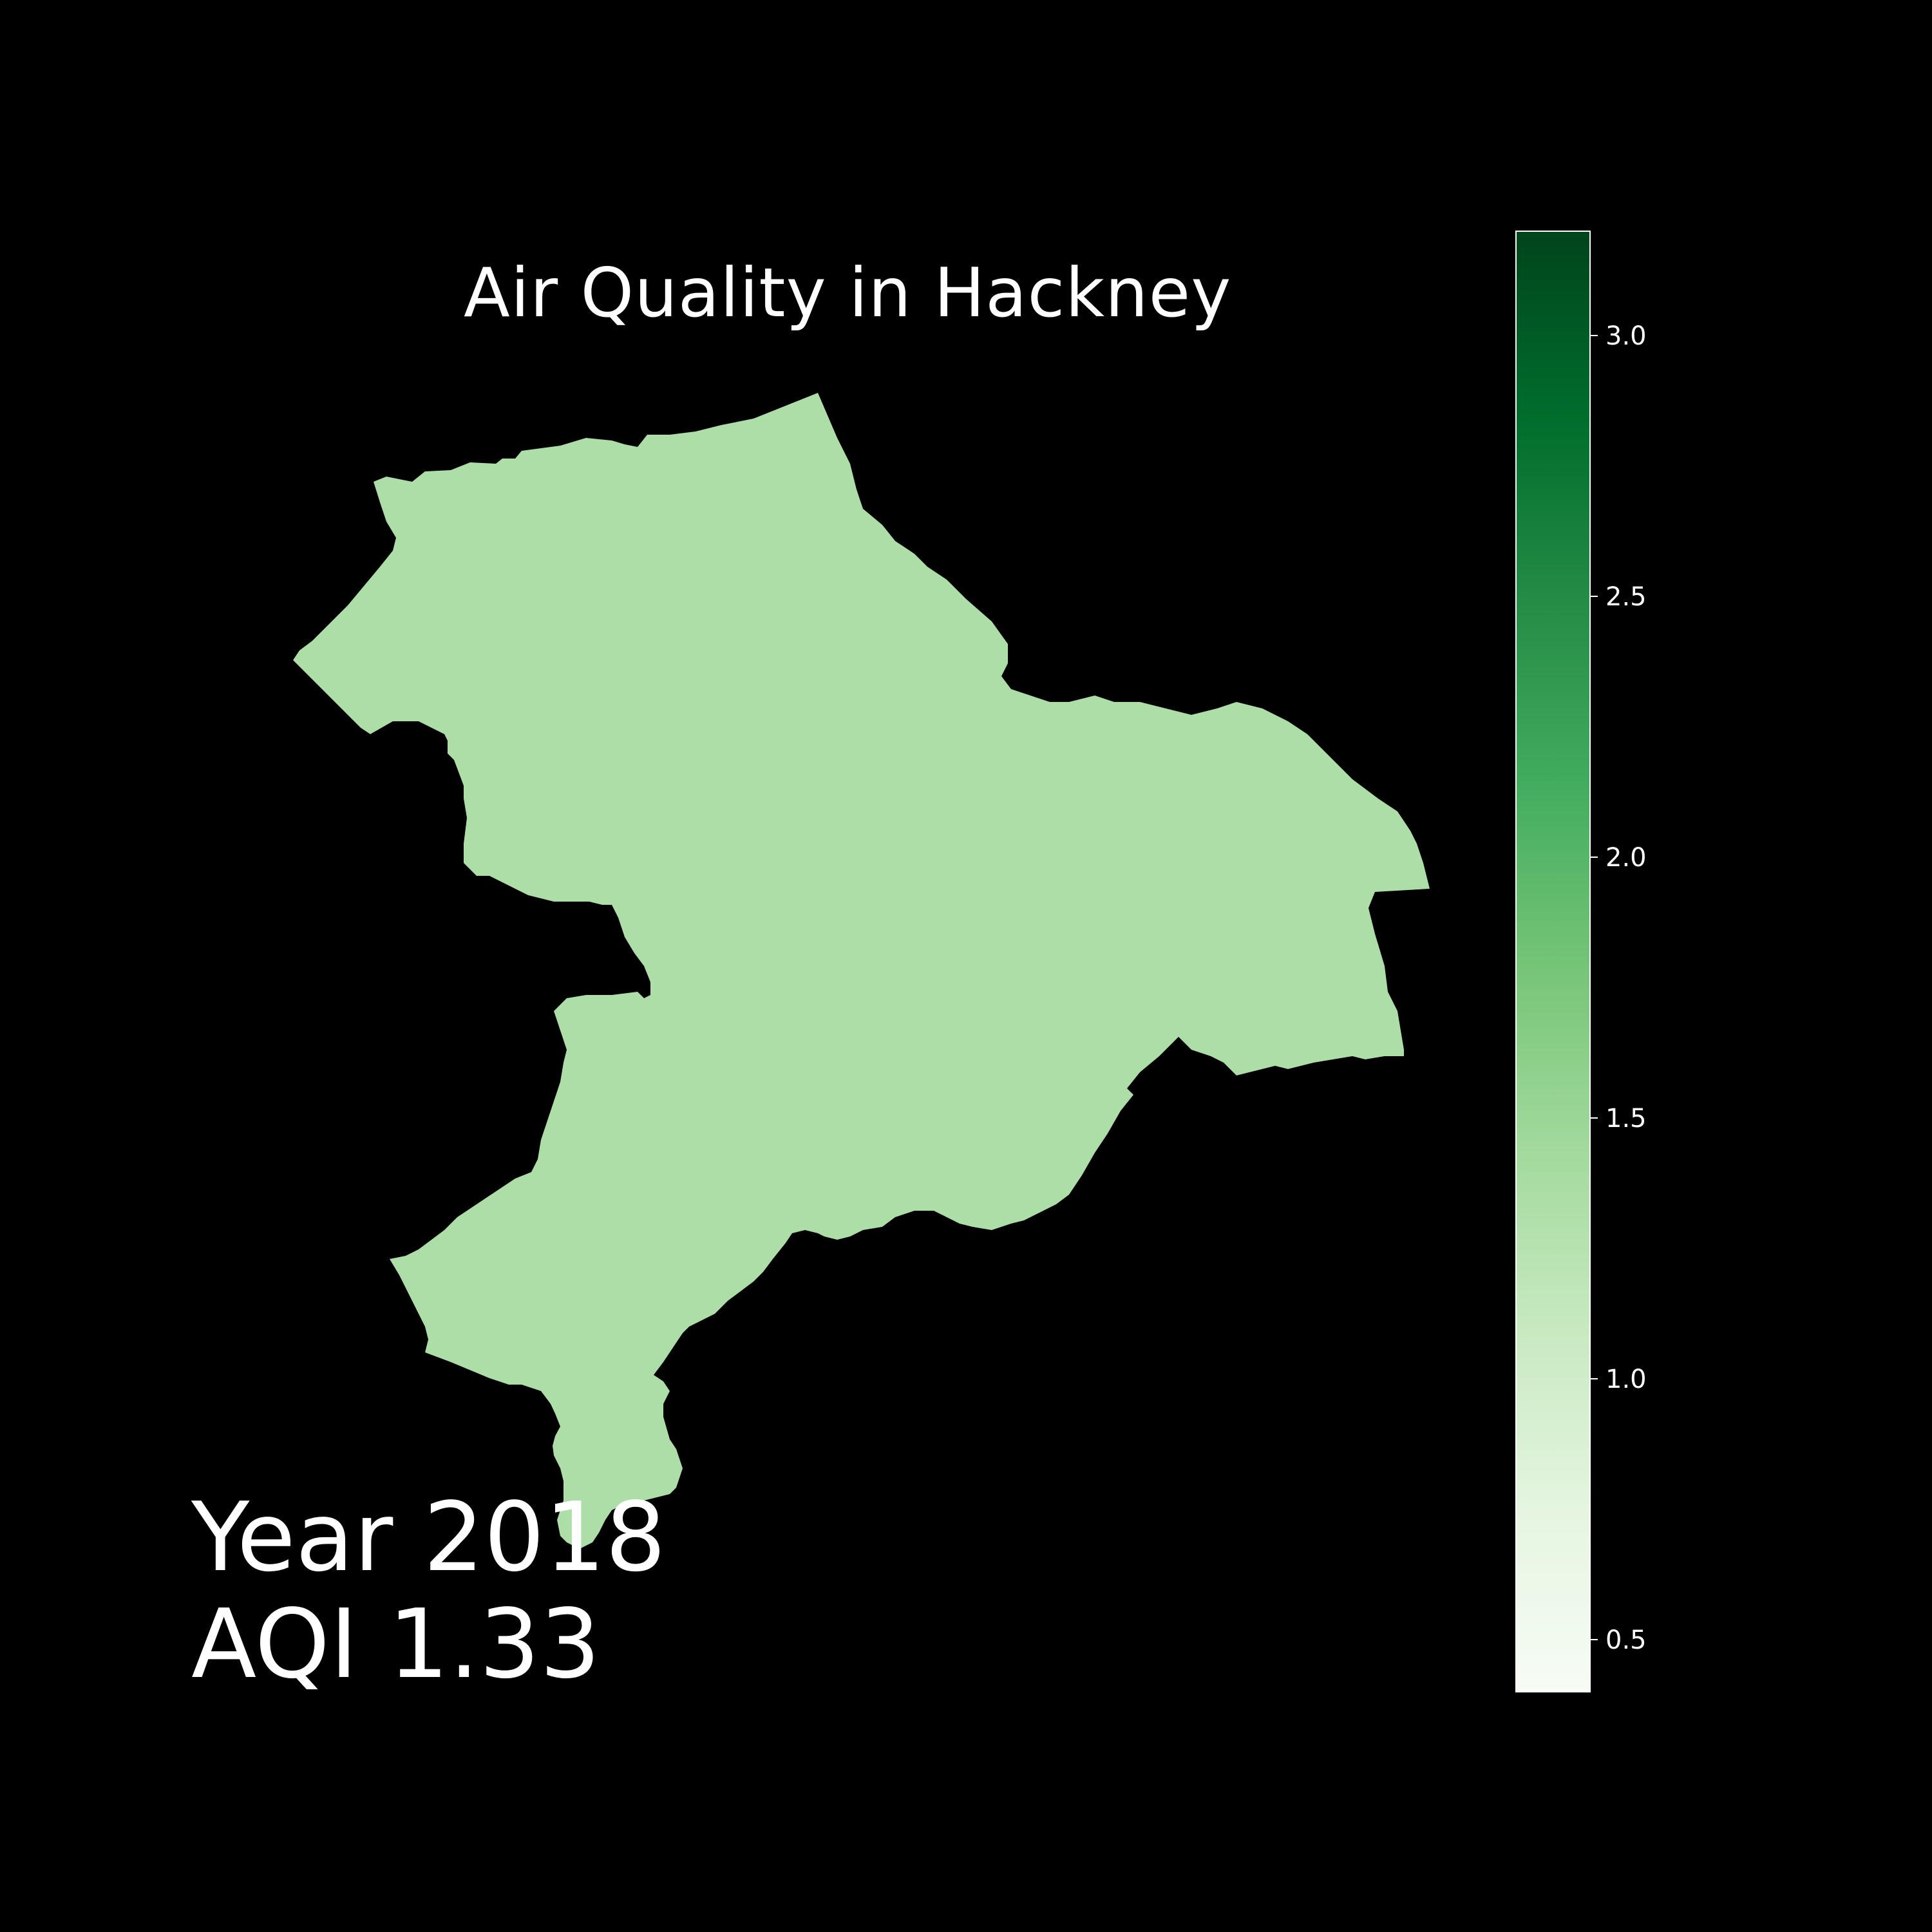 The image size is (1932, 1932). I want to click on colorbar-tick-label: 2.0, so click(1626, 858).